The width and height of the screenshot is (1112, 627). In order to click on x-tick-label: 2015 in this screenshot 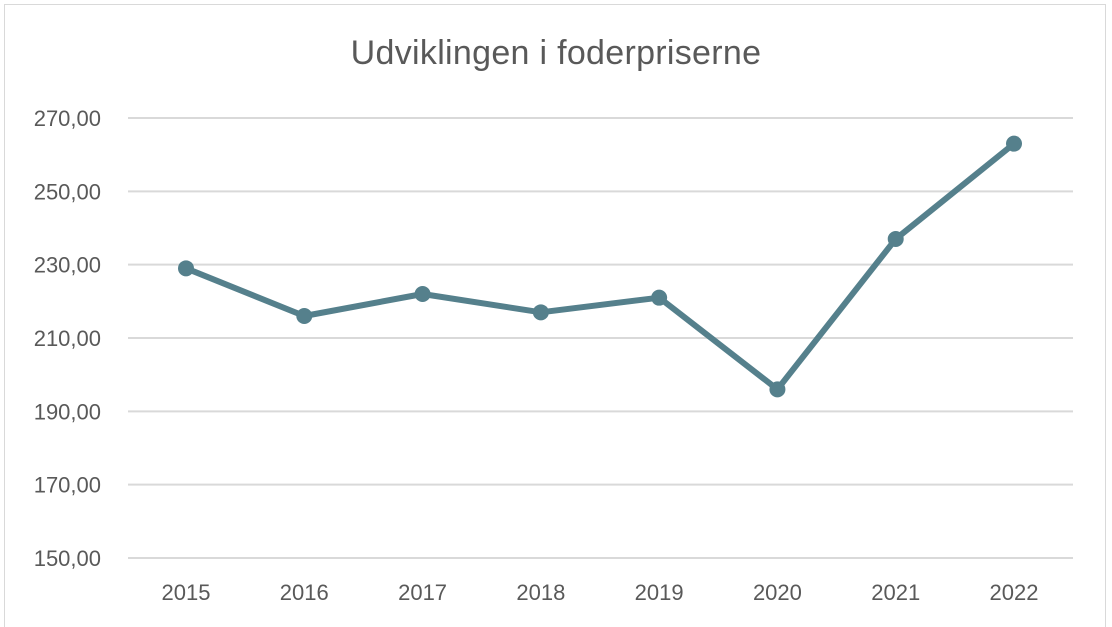, I will do `click(186, 592)`.